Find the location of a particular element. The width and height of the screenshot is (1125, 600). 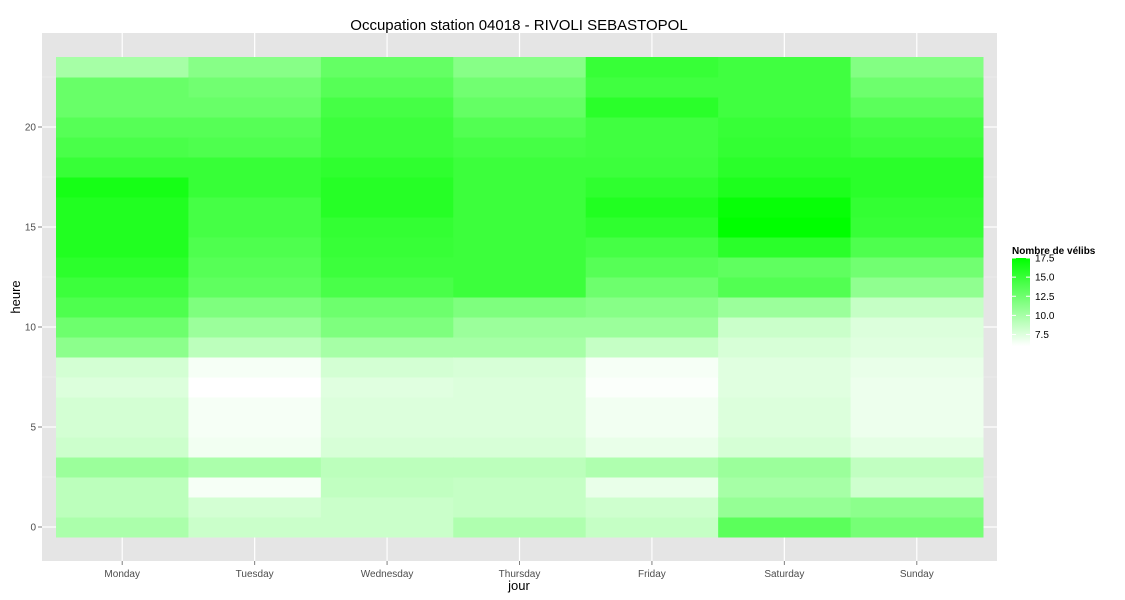

legend: Nombre de vélibs 17.5 15.0 12.5 10.0 7.5 is located at coordinates (1054, 296).